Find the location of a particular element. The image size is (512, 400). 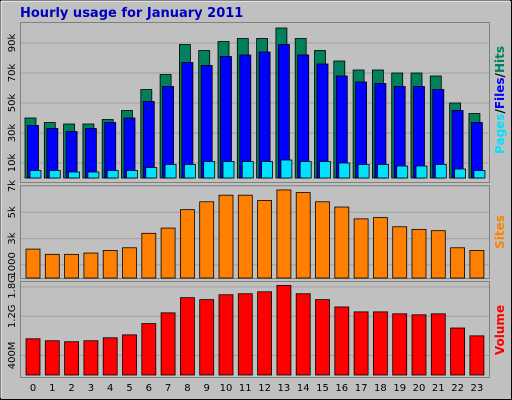

y-tick-label: 50k is located at coordinates (12, 103).